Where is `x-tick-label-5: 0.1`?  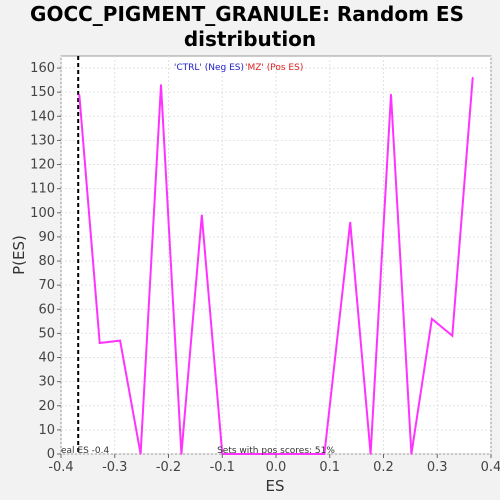 x-tick-label-5: 0.1 is located at coordinates (329, 467).